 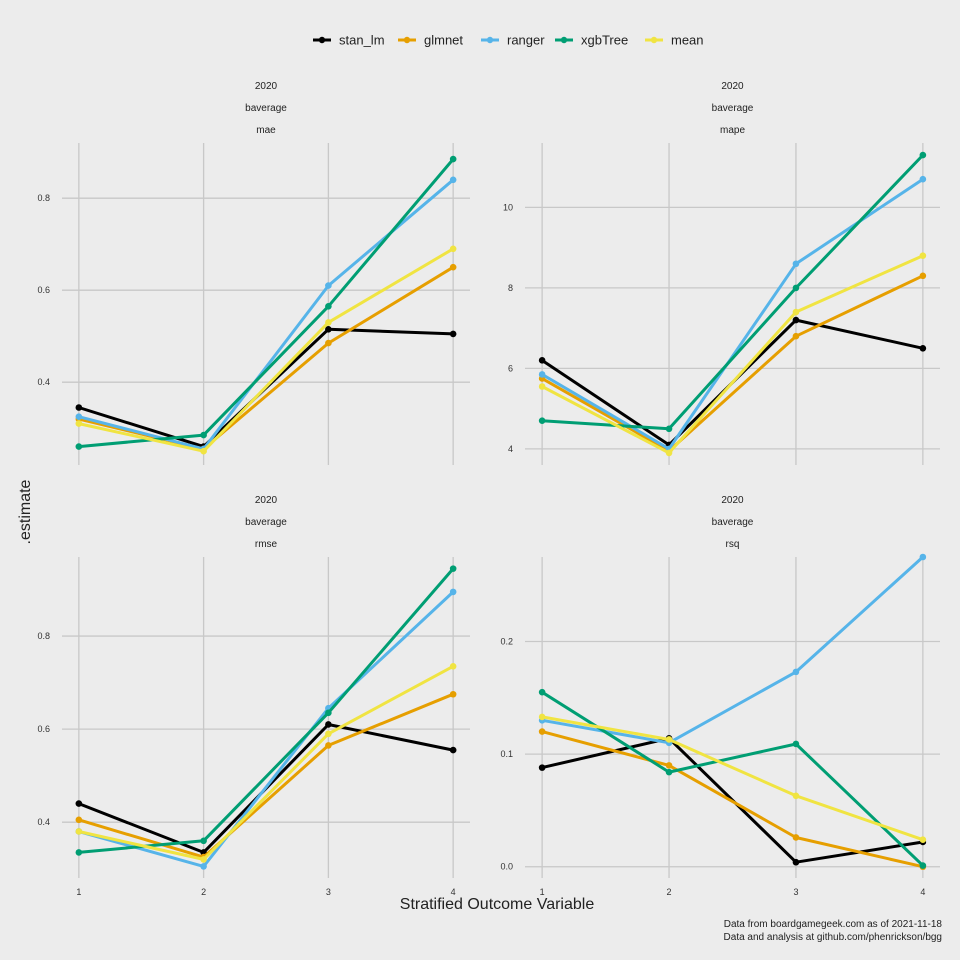 I want to click on y-tick-label: 0.1, so click(x=506, y=754).